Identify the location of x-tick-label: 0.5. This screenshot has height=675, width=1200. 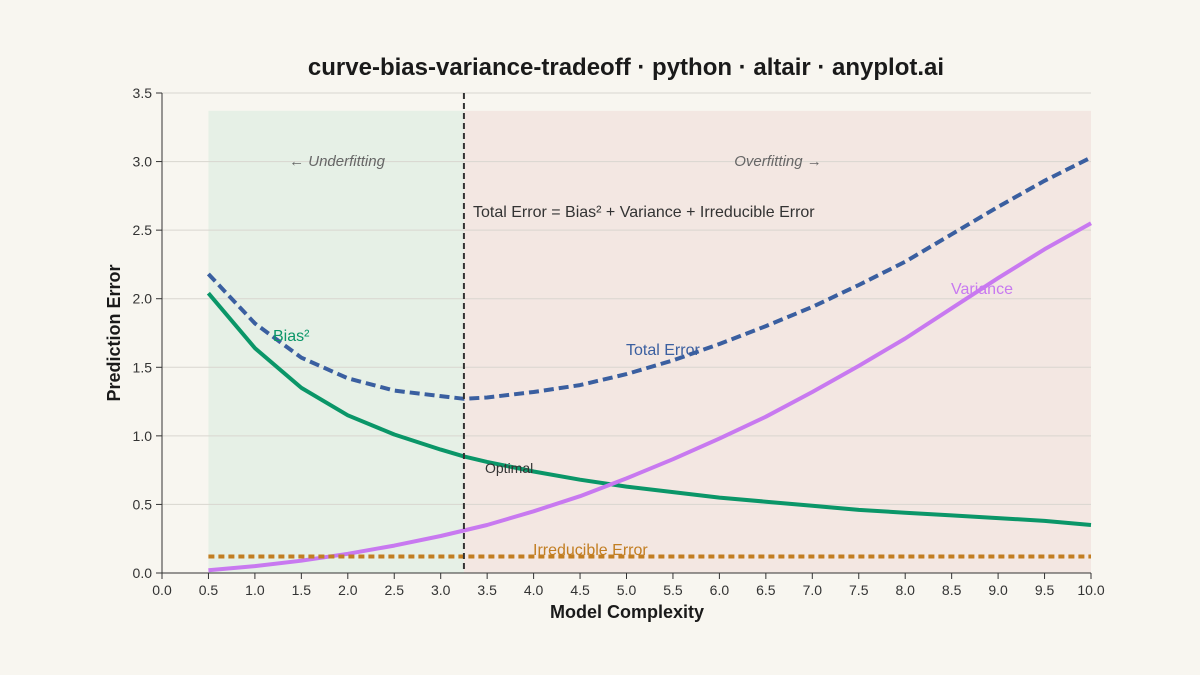
(209, 590).